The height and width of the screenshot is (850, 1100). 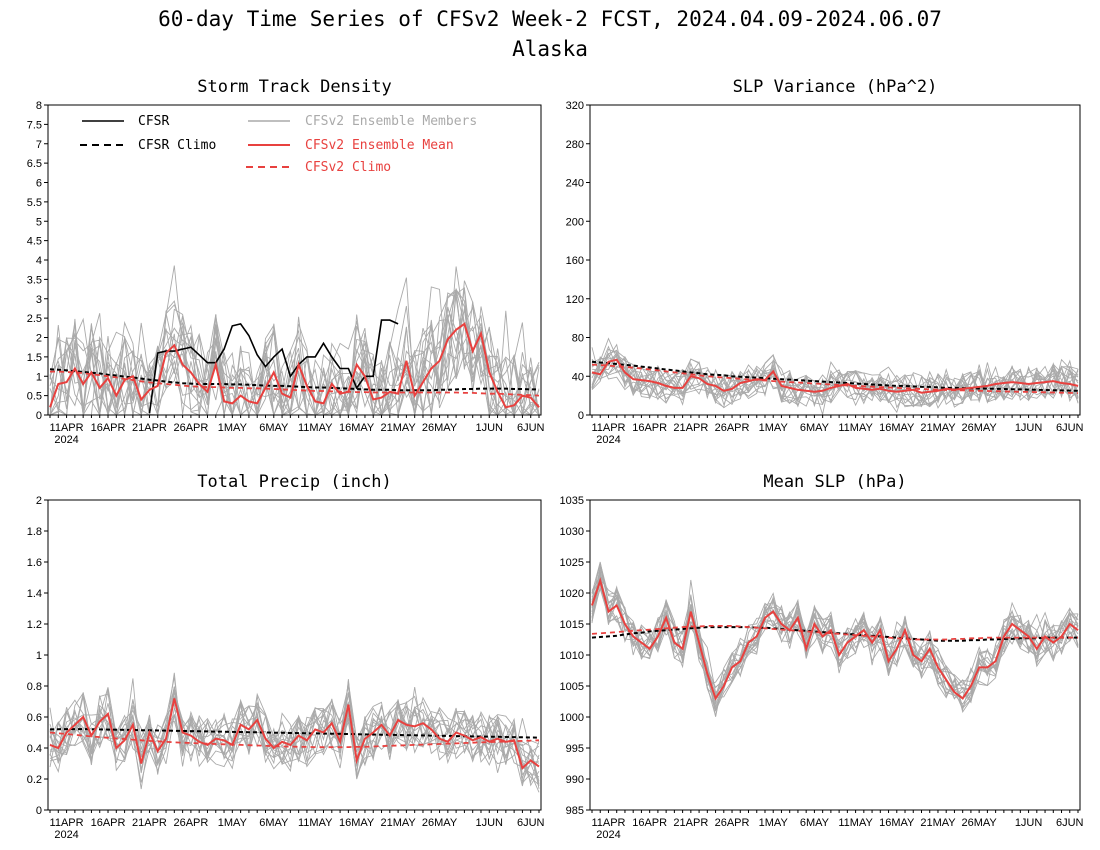 I want to click on y-tick-label: 160, so click(x=575, y=261).